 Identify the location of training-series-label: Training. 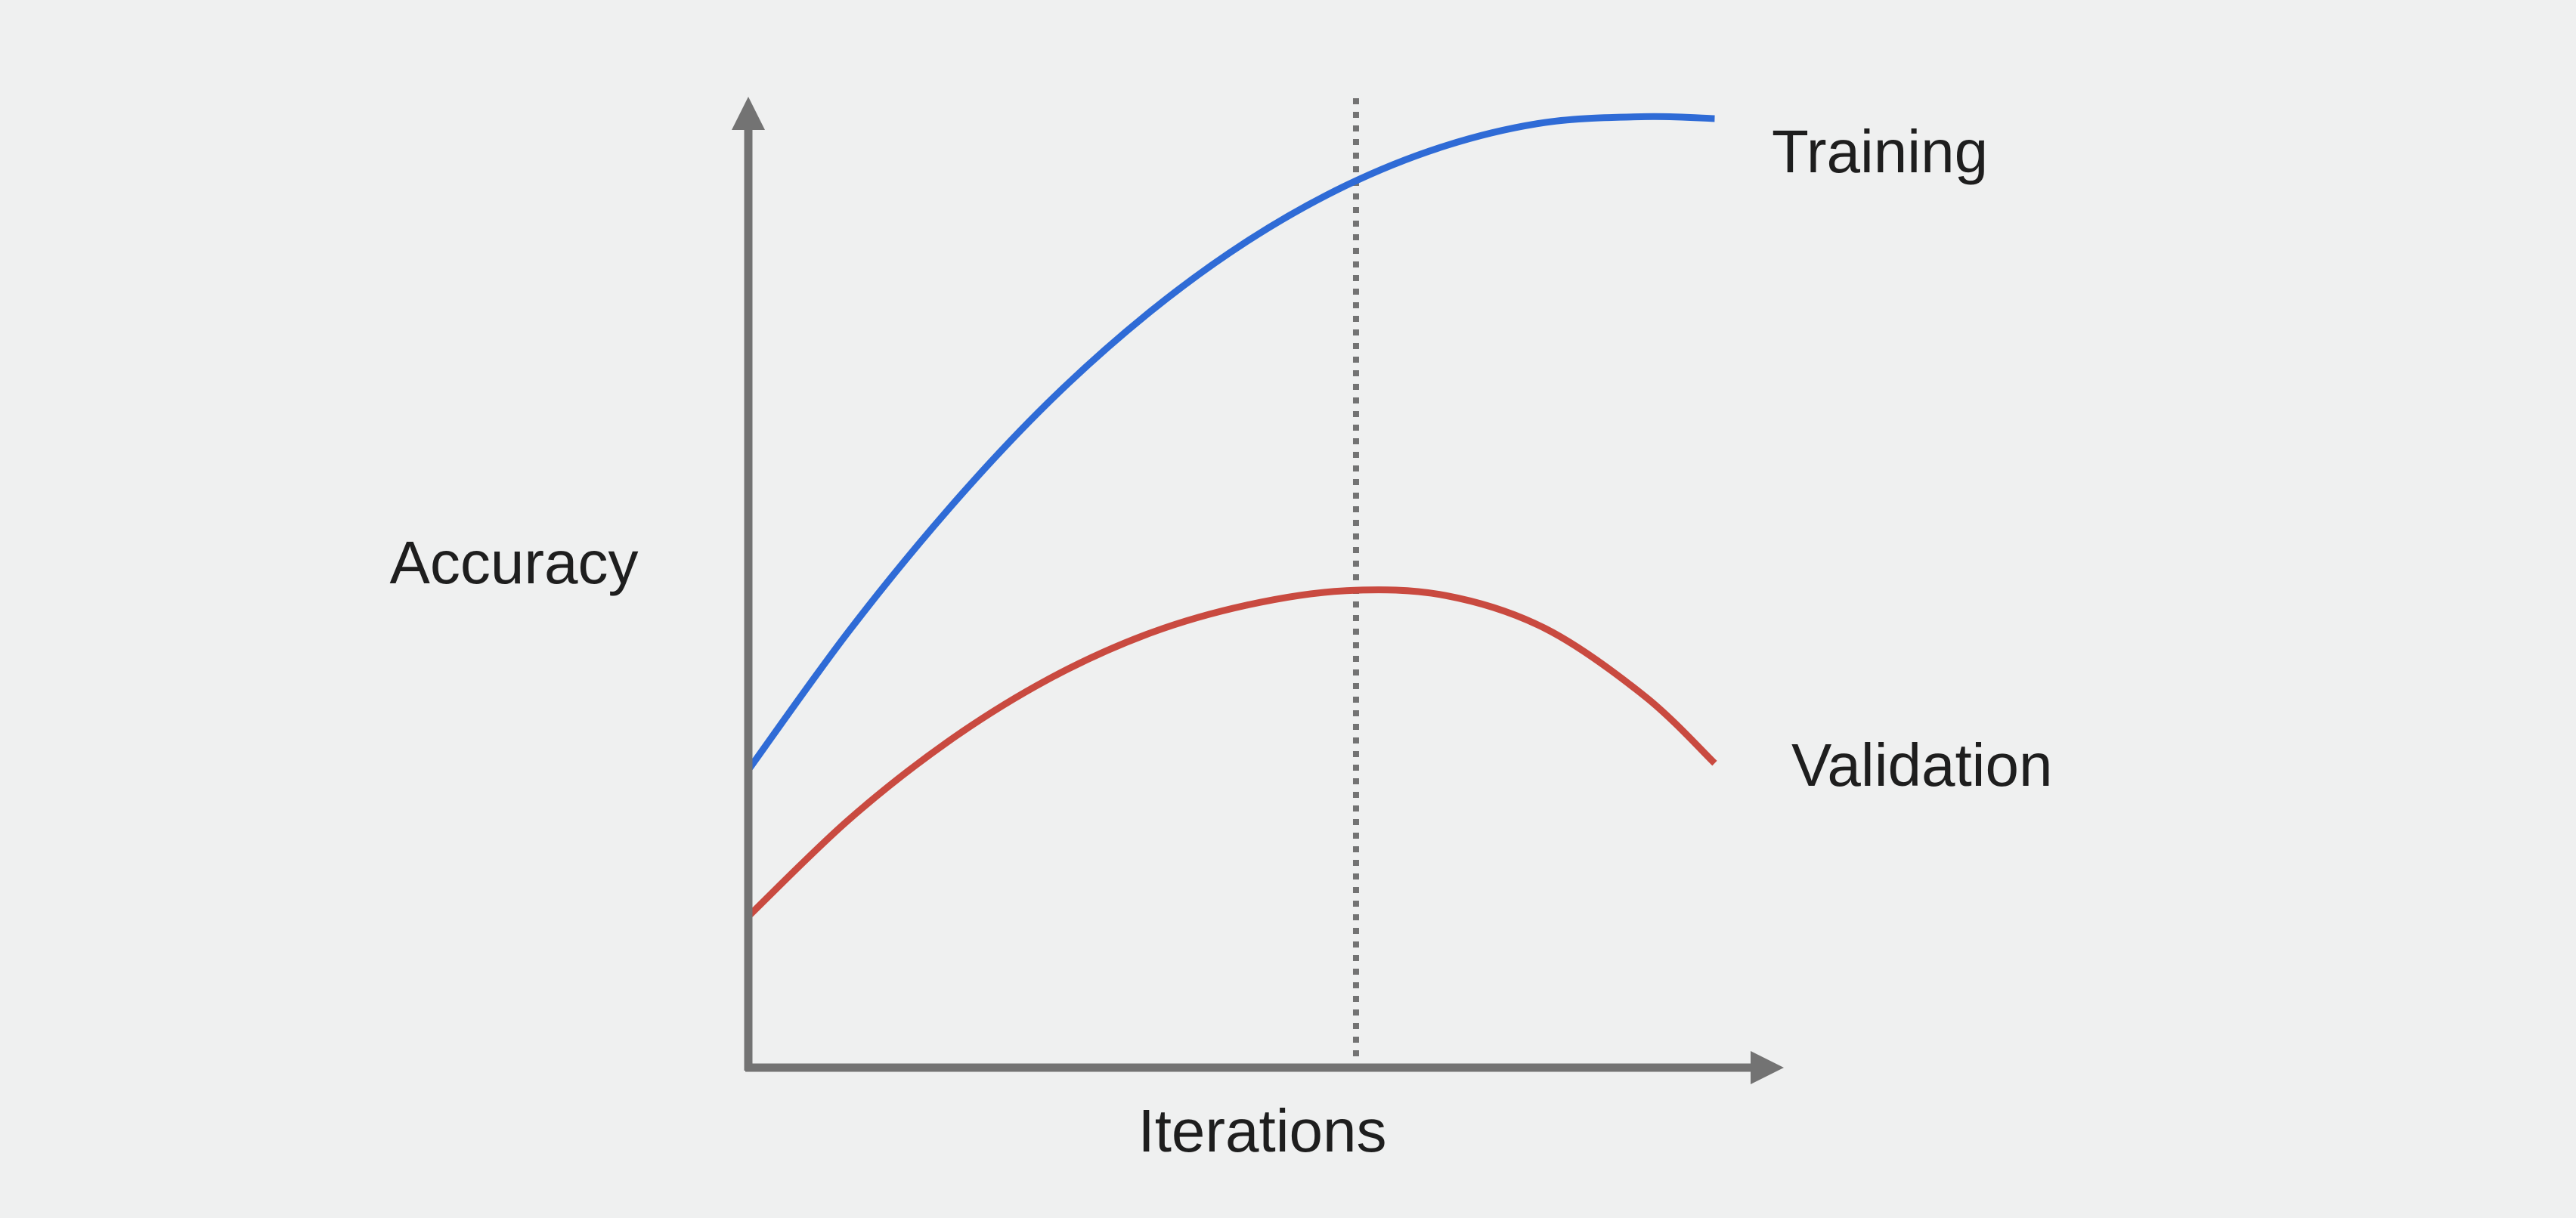
(1880, 151).